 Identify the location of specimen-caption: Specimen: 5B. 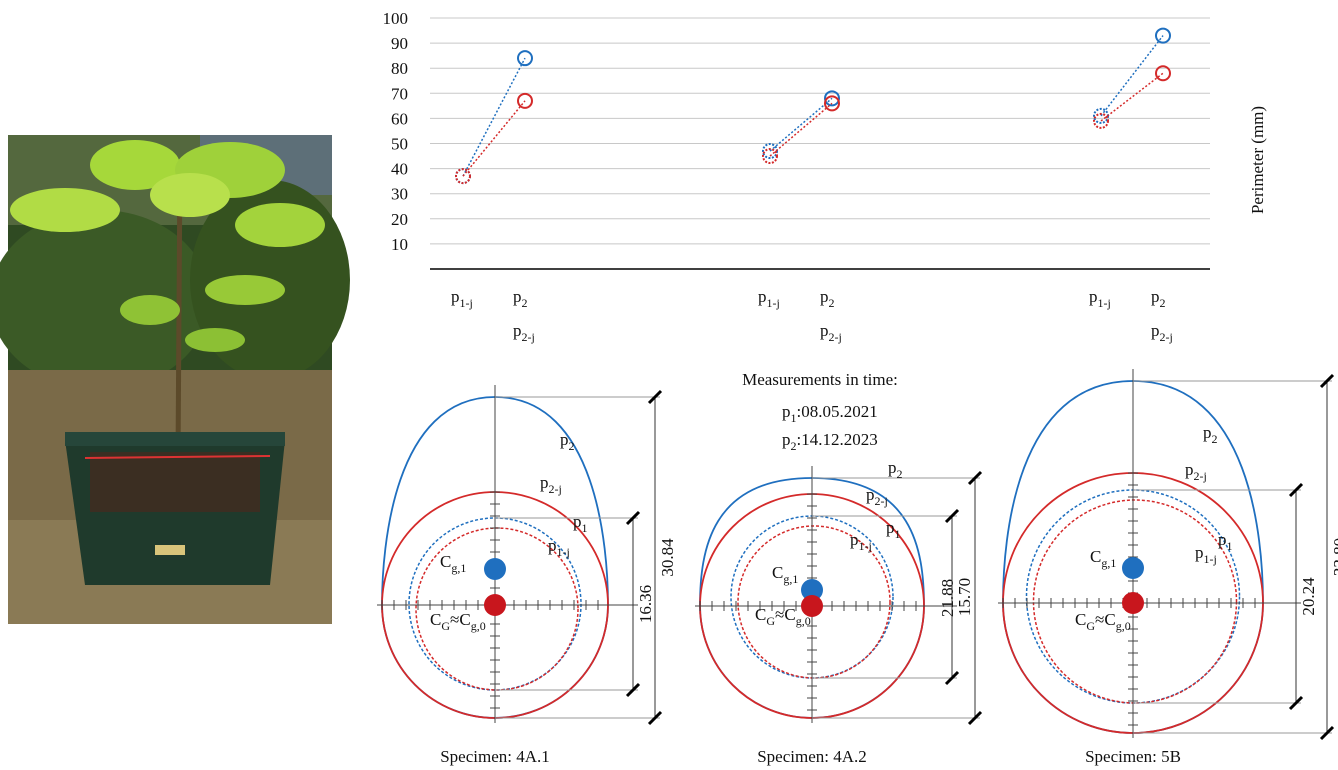
(1133, 756).